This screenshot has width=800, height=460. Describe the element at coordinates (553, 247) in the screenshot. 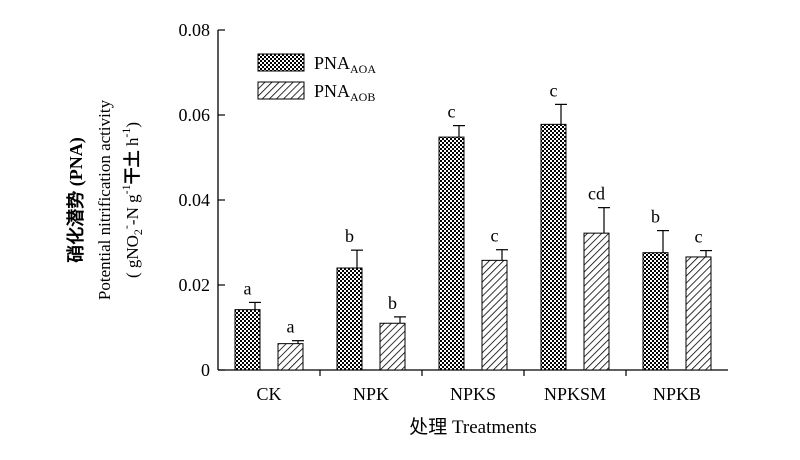

I see `bar-aoa-npksm` at that location.